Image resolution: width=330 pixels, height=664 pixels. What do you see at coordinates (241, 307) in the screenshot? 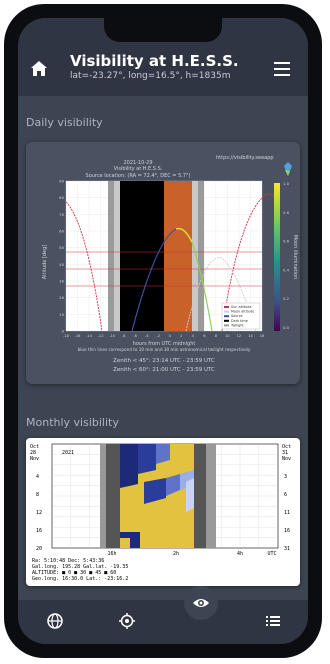
I see `legend-entry: Sun altitude` at bounding box center [241, 307].